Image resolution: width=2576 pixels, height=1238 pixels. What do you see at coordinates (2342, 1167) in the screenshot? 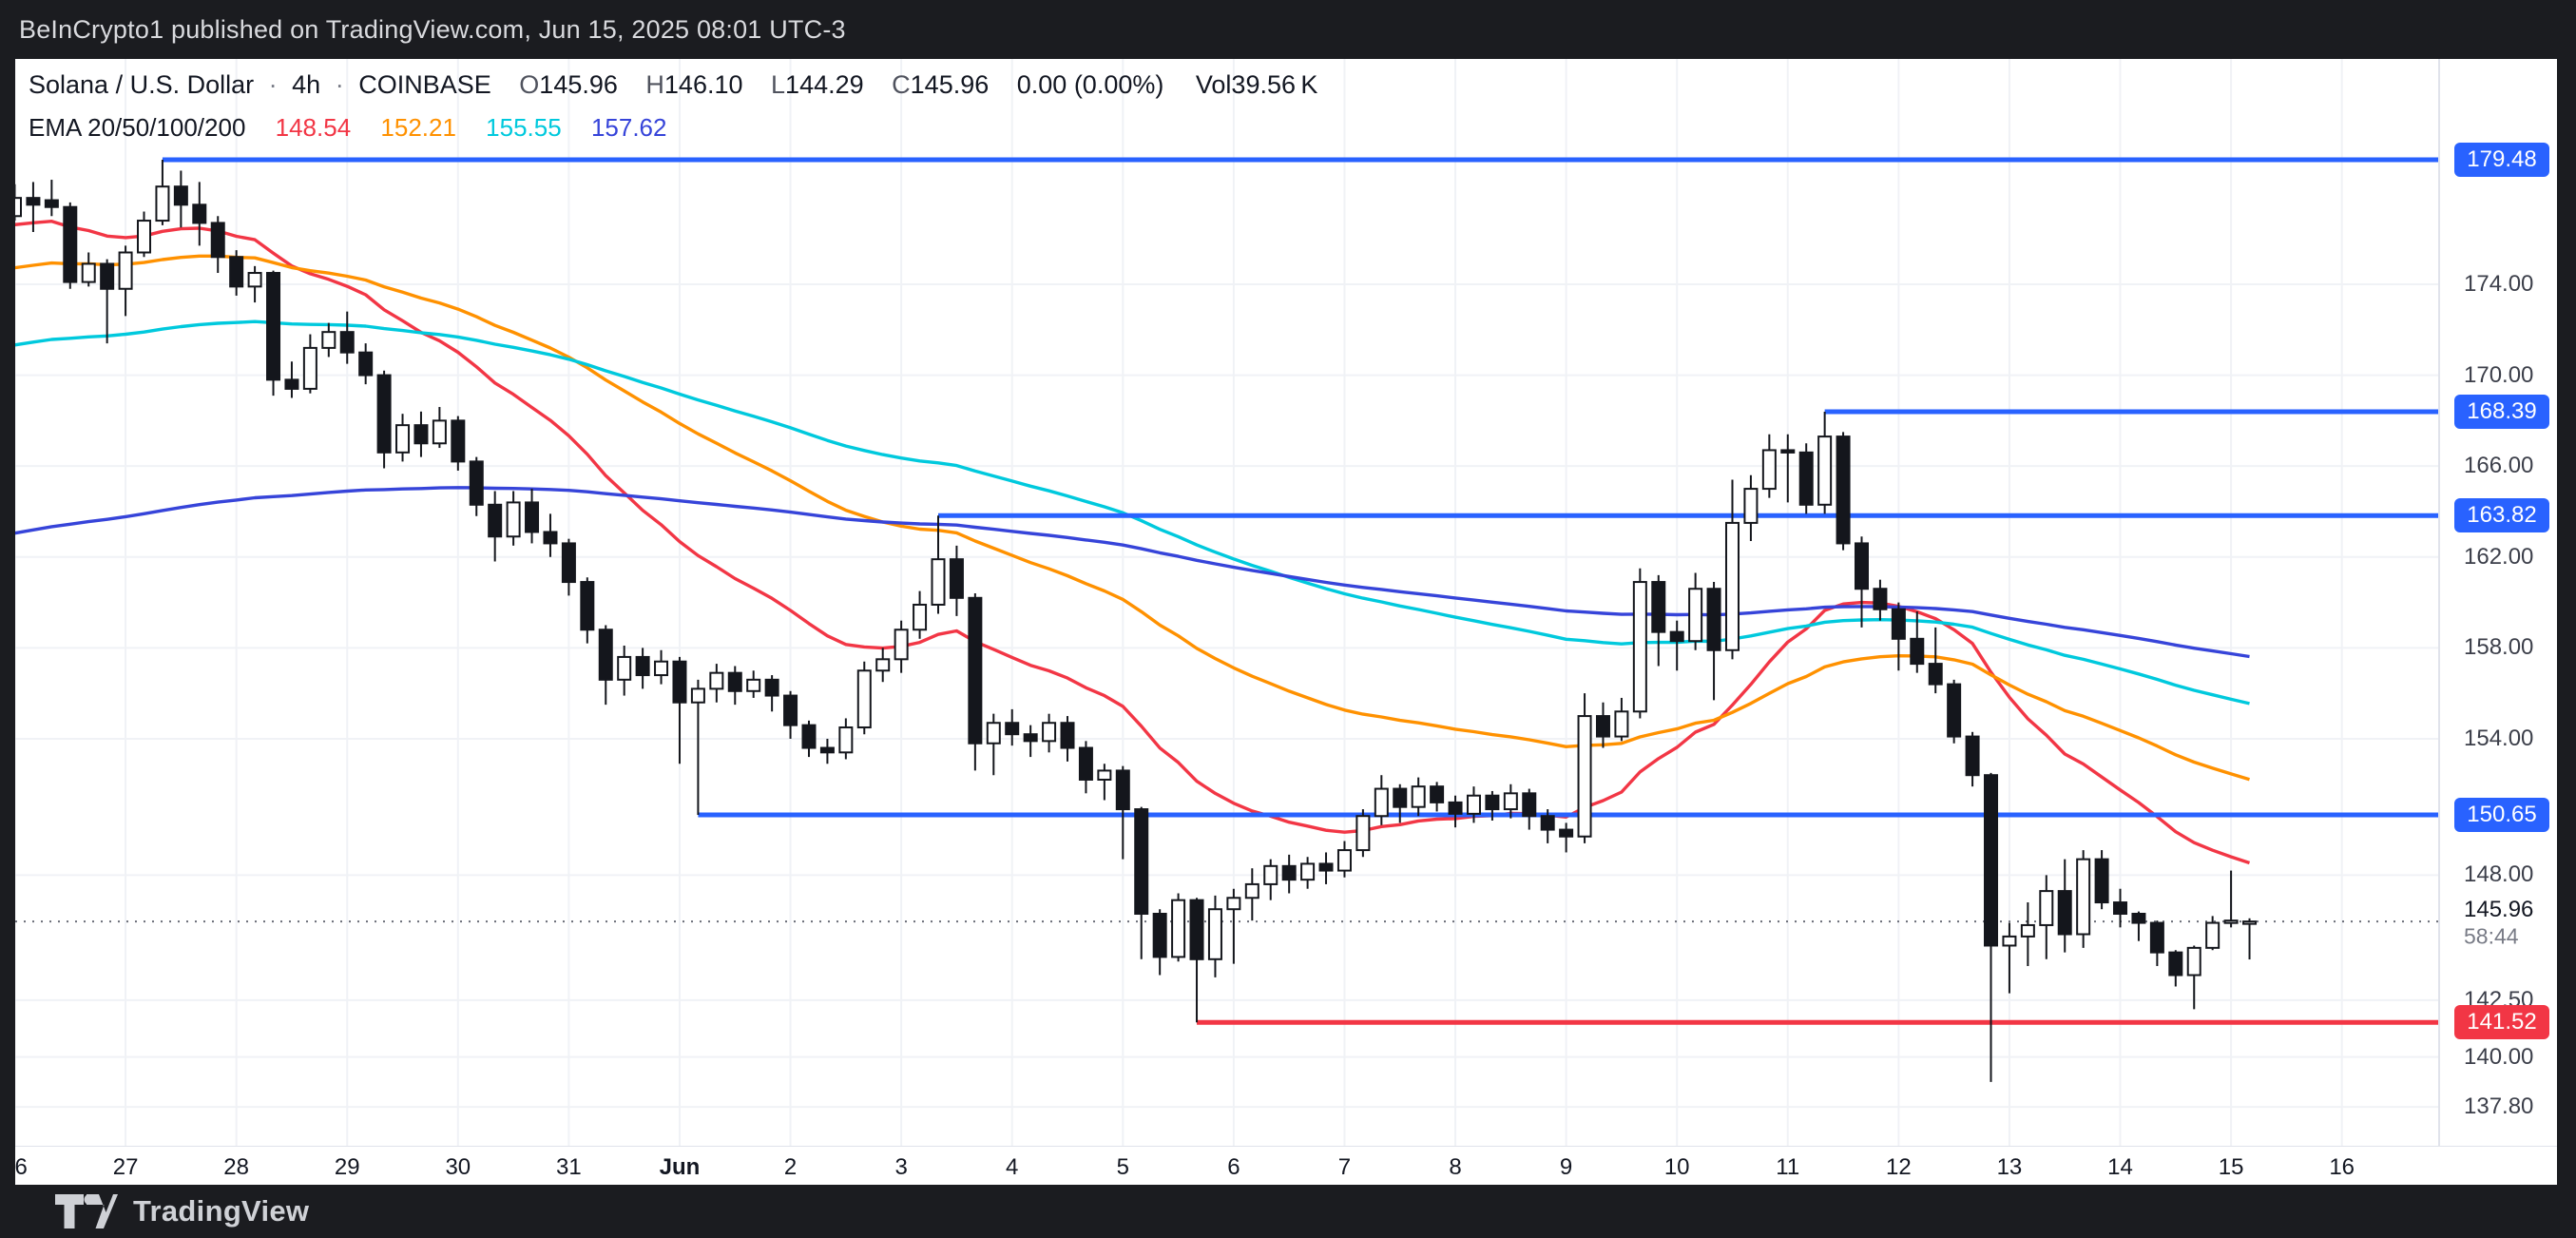
I see `time-tick-16: 16` at bounding box center [2342, 1167].